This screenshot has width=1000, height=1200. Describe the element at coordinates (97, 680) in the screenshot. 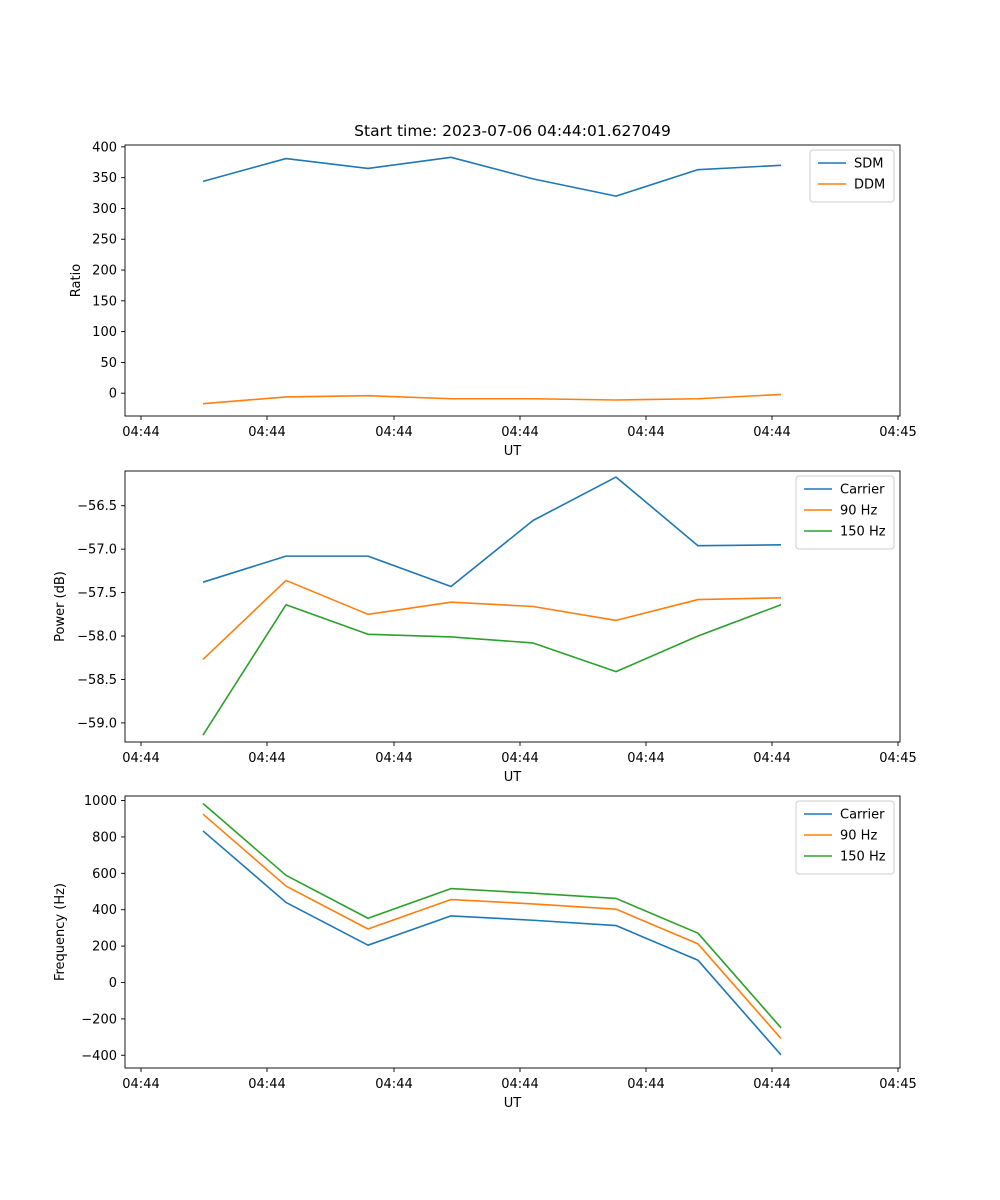

I see `y-tick-label: −58.5` at that location.